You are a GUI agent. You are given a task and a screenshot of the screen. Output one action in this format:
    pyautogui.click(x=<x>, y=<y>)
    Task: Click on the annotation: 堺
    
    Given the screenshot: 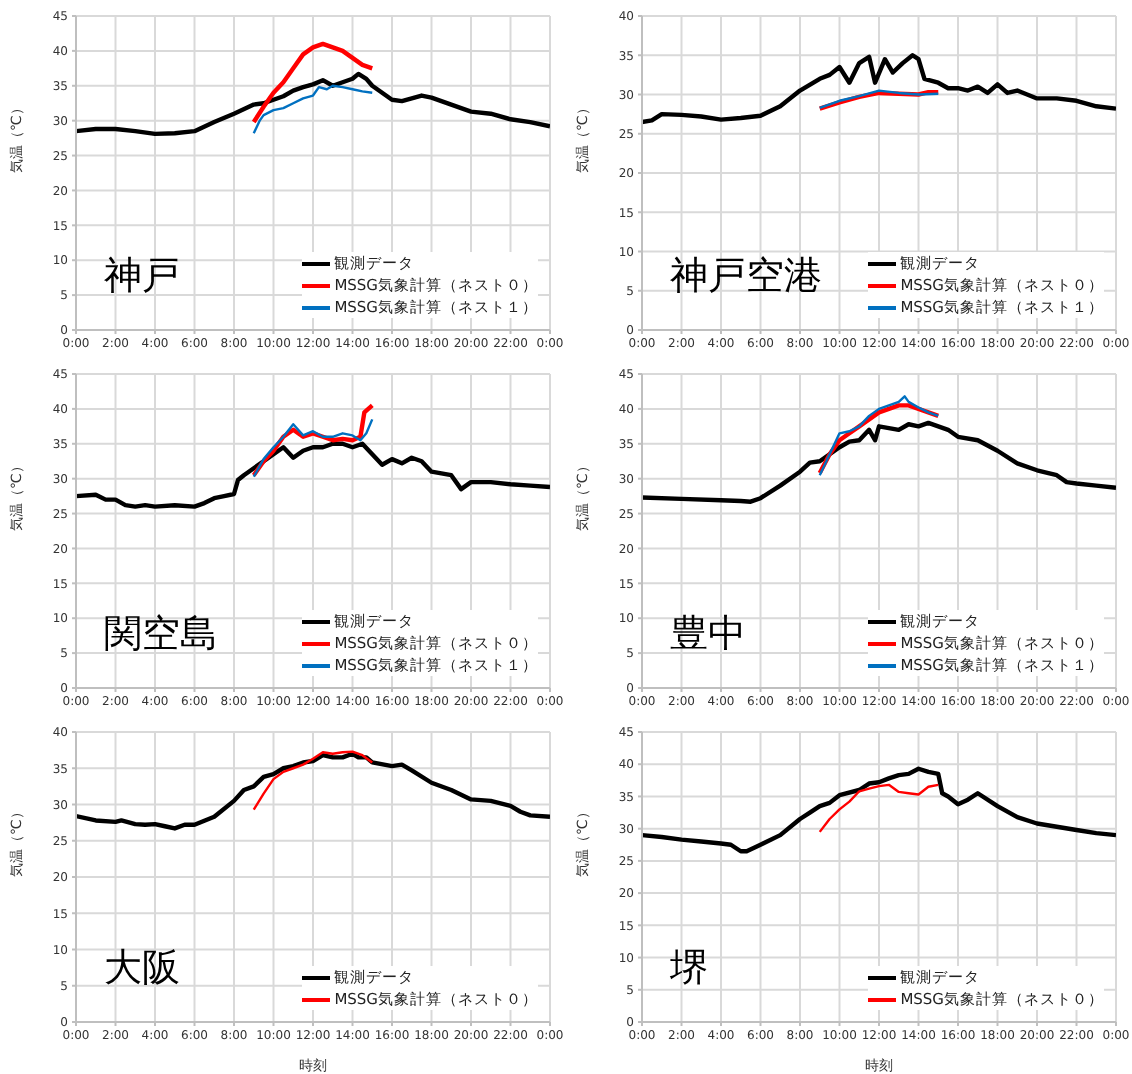 What is the action you would take?
    pyautogui.click(x=689, y=969)
    